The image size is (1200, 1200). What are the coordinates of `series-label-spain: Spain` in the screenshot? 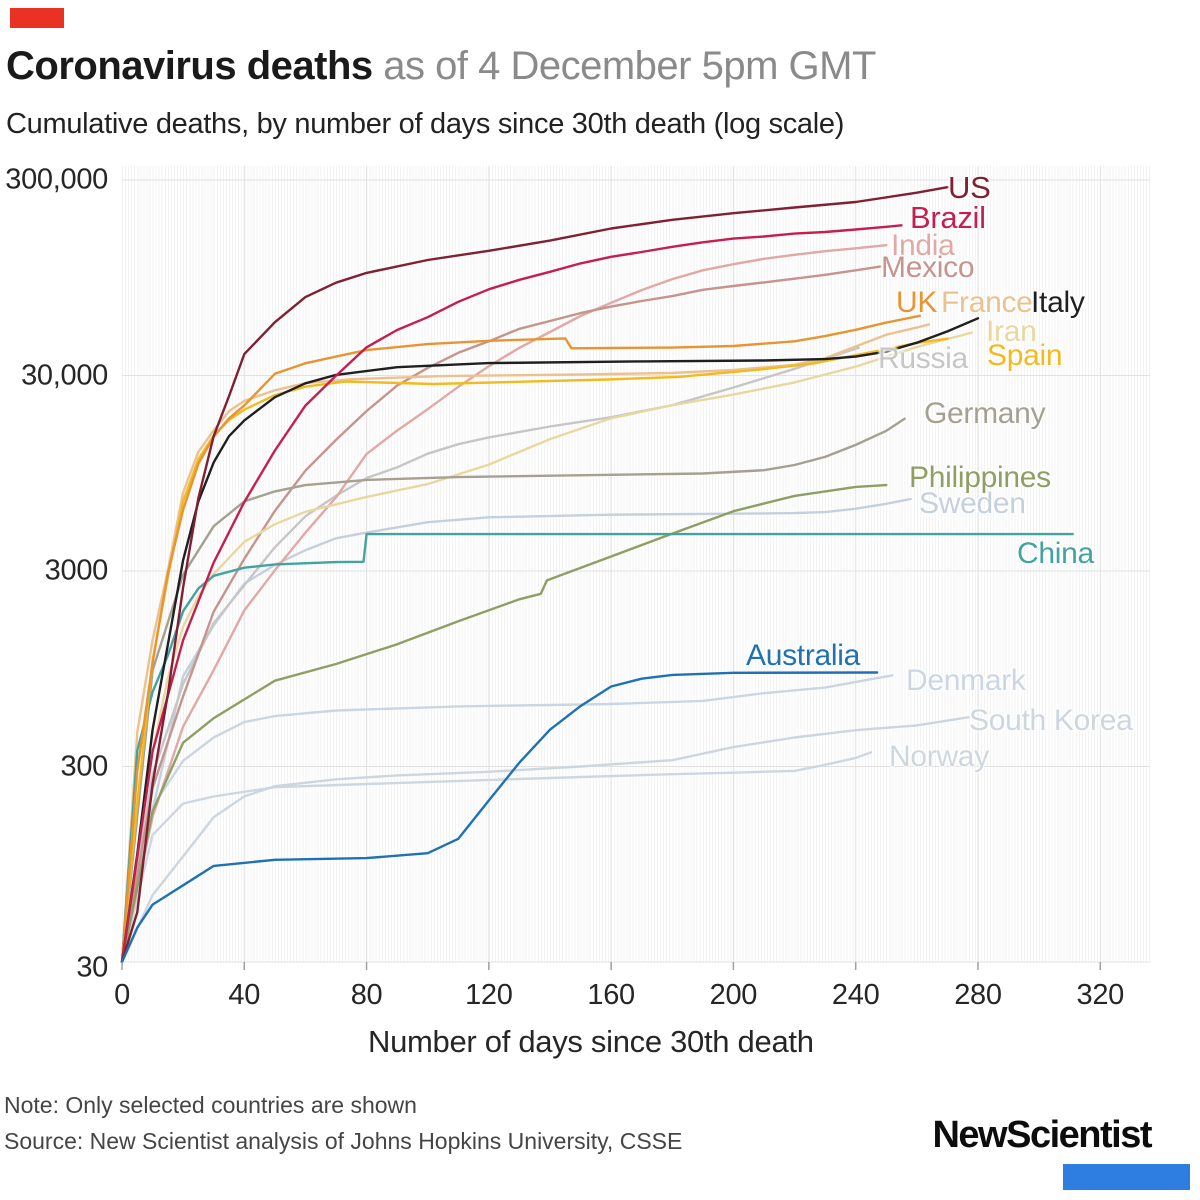 It's located at (1025, 355).